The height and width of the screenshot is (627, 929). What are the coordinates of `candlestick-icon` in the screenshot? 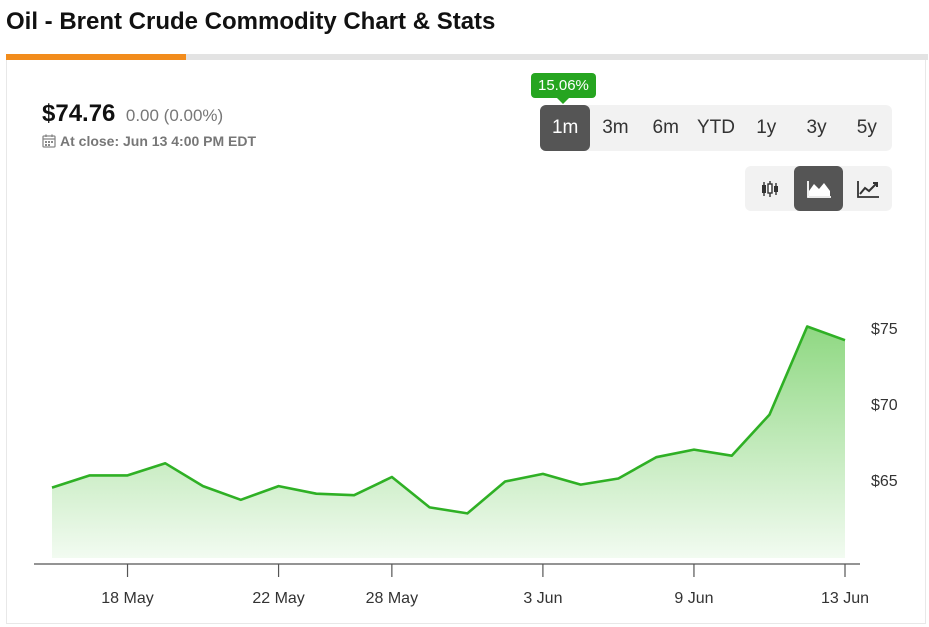 It's located at (769, 188).